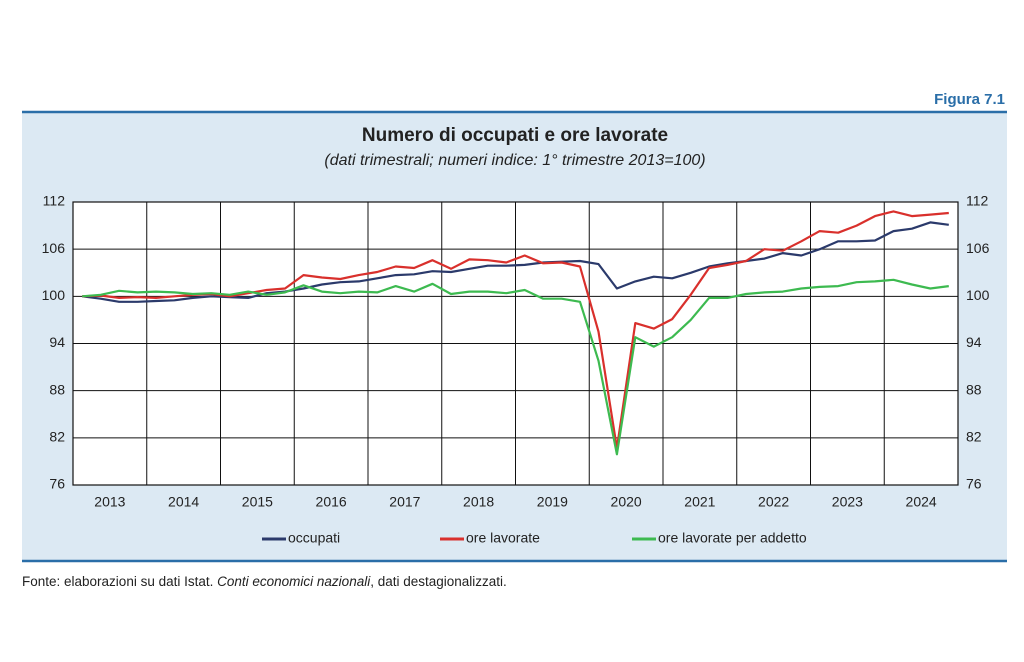 The image size is (1024, 662). What do you see at coordinates (977, 201) in the screenshot?
I see `y2-tick-label: 112` at bounding box center [977, 201].